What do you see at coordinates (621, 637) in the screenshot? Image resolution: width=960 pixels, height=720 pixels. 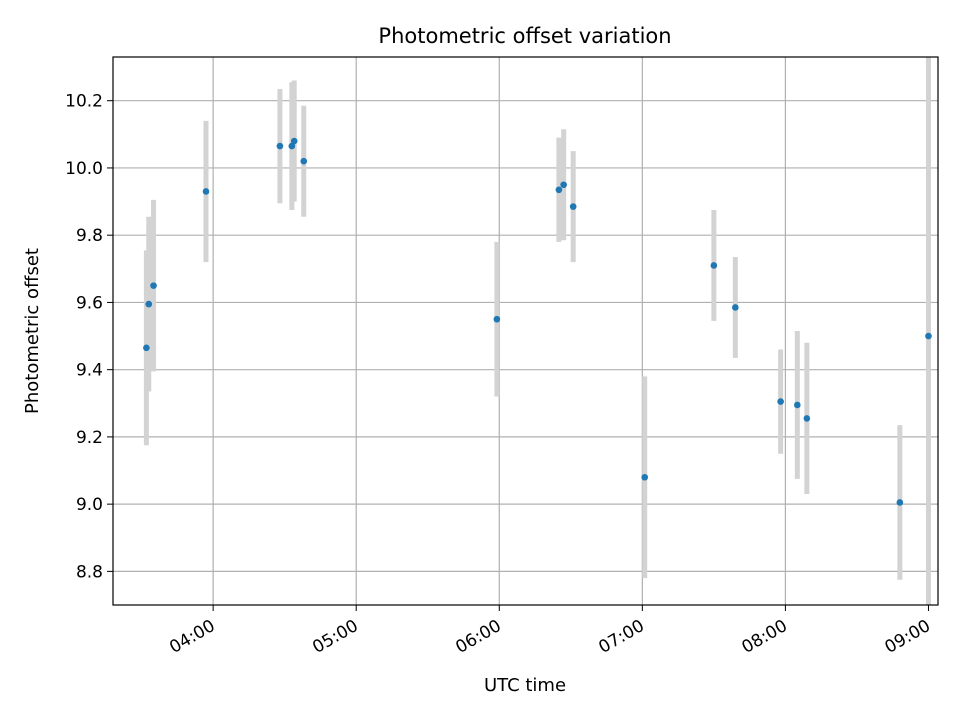 I see `x-tick-label: 07:00` at bounding box center [621, 637].